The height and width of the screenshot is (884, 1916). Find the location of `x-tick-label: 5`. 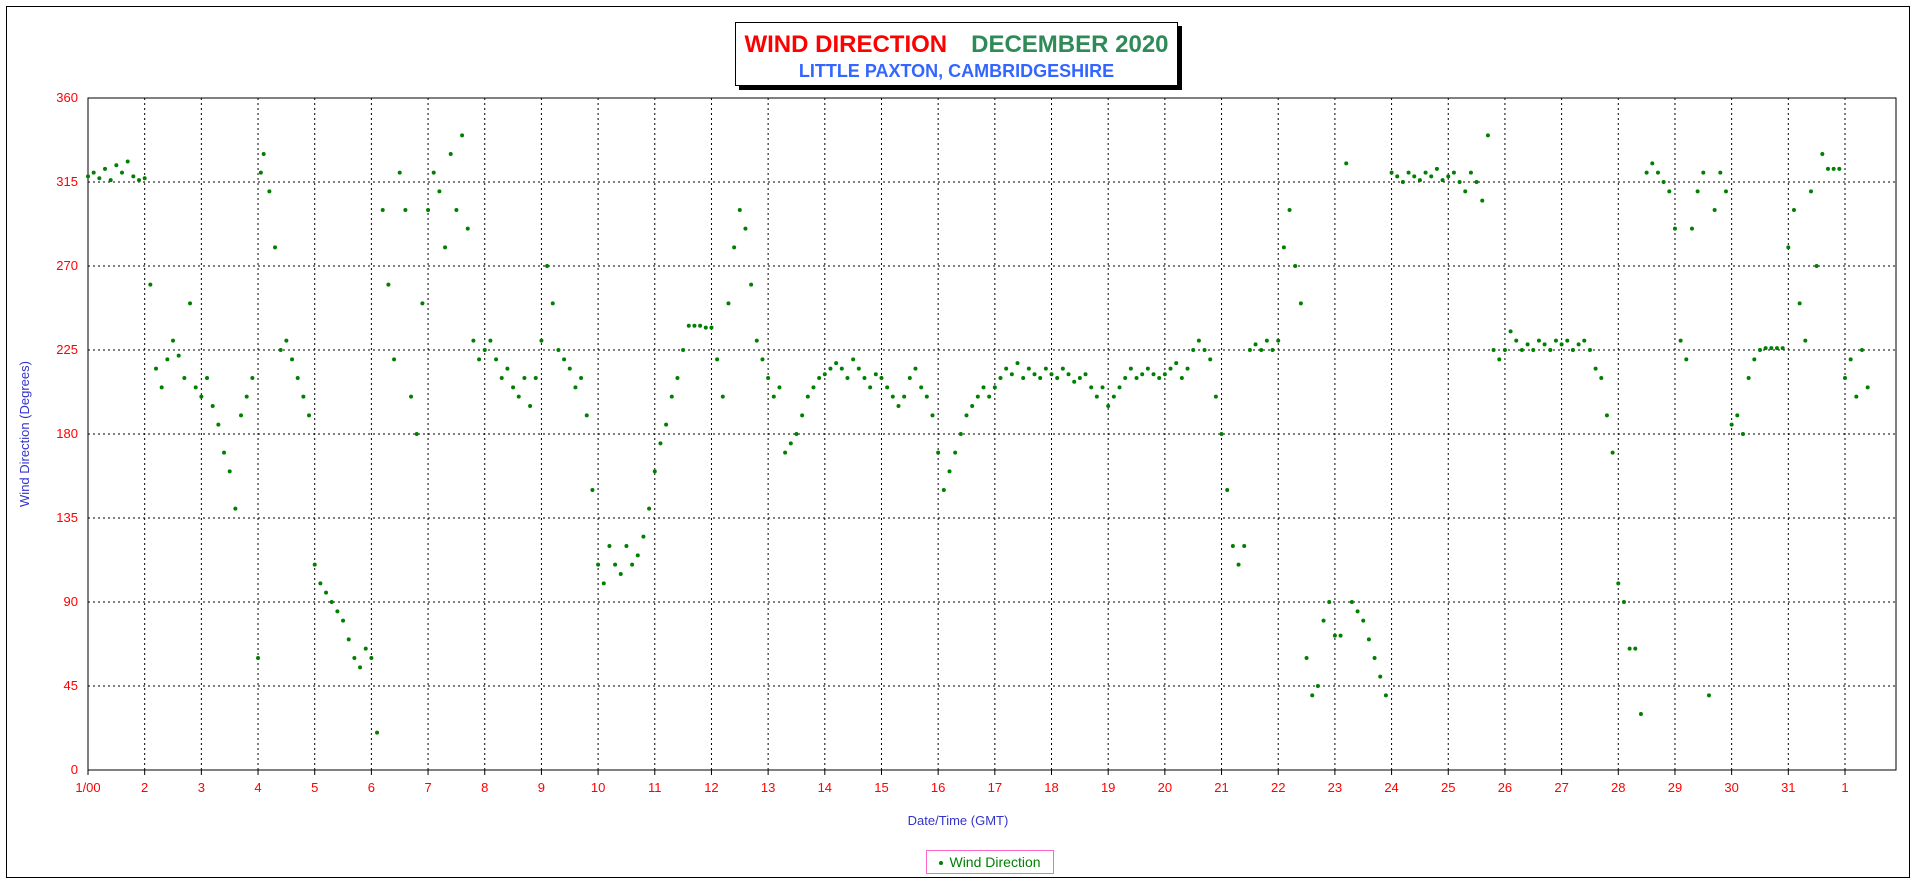

x-tick-label: 5 is located at coordinates (314, 787).